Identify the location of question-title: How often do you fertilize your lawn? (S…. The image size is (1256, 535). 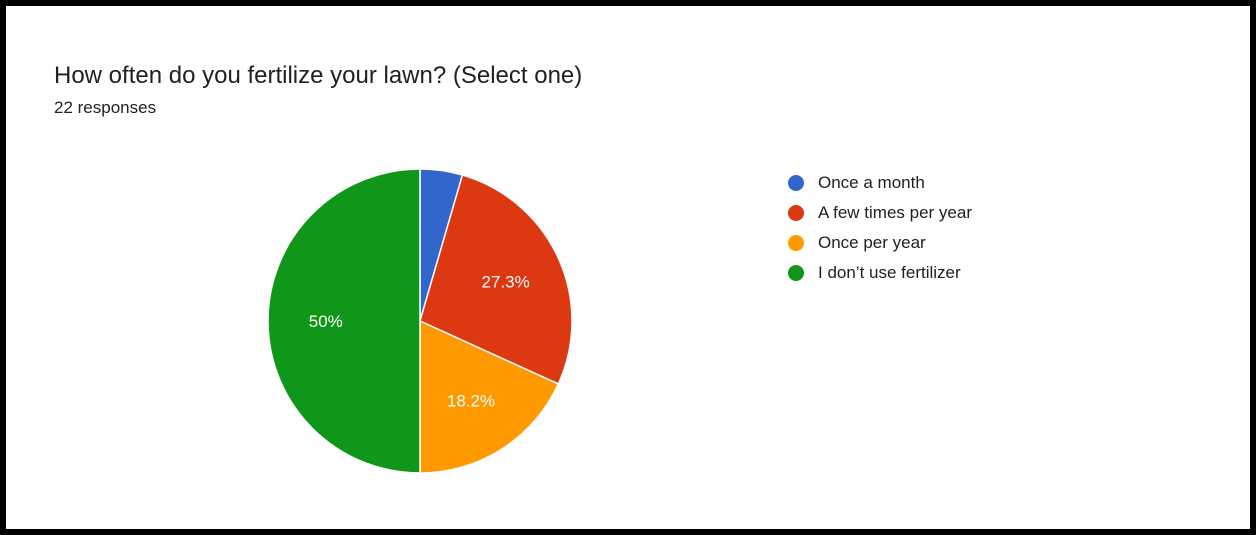
(318, 75).